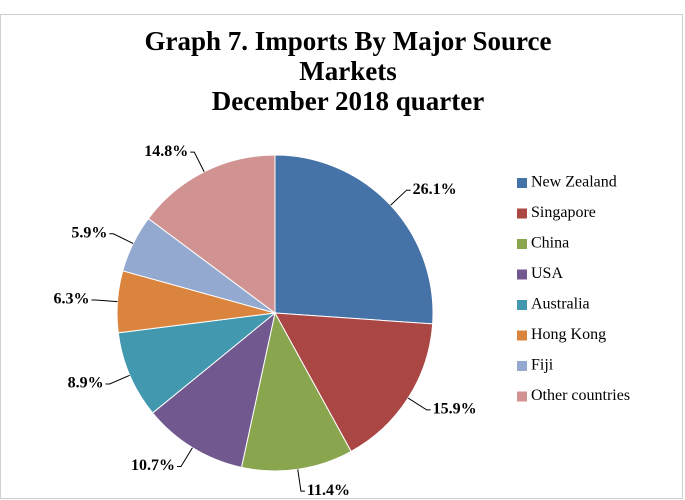 The height and width of the screenshot is (500, 685). What do you see at coordinates (86, 383) in the screenshot?
I see `data-label: 8.9%` at bounding box center [86, 383].